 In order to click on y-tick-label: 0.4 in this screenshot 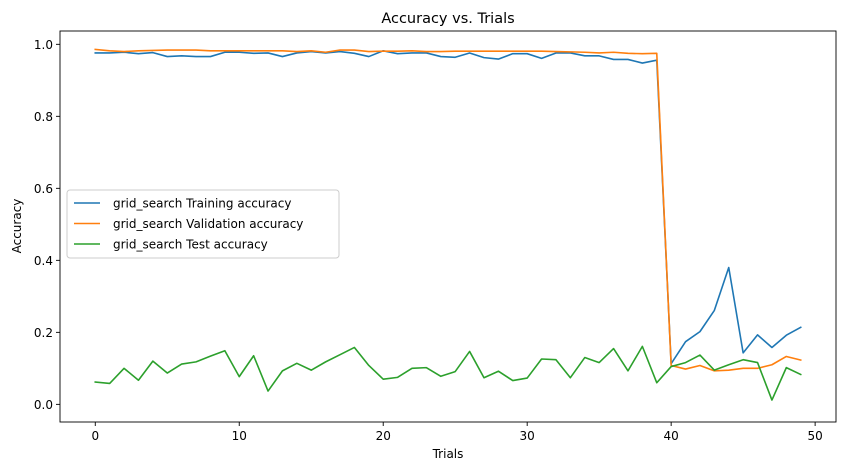, I will do `click(43, 261)`.